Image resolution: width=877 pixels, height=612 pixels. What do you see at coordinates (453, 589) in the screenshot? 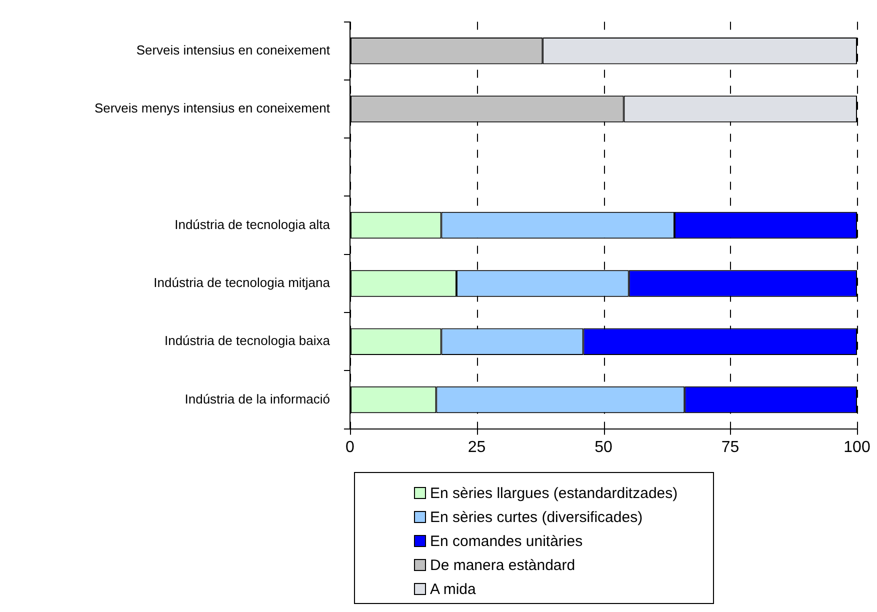
I see `legend-label: A mida` at bounding box center [453, 589].